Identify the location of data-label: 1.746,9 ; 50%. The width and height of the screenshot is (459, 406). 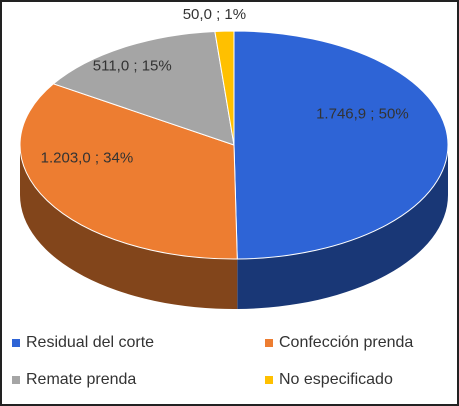
(362, 113).